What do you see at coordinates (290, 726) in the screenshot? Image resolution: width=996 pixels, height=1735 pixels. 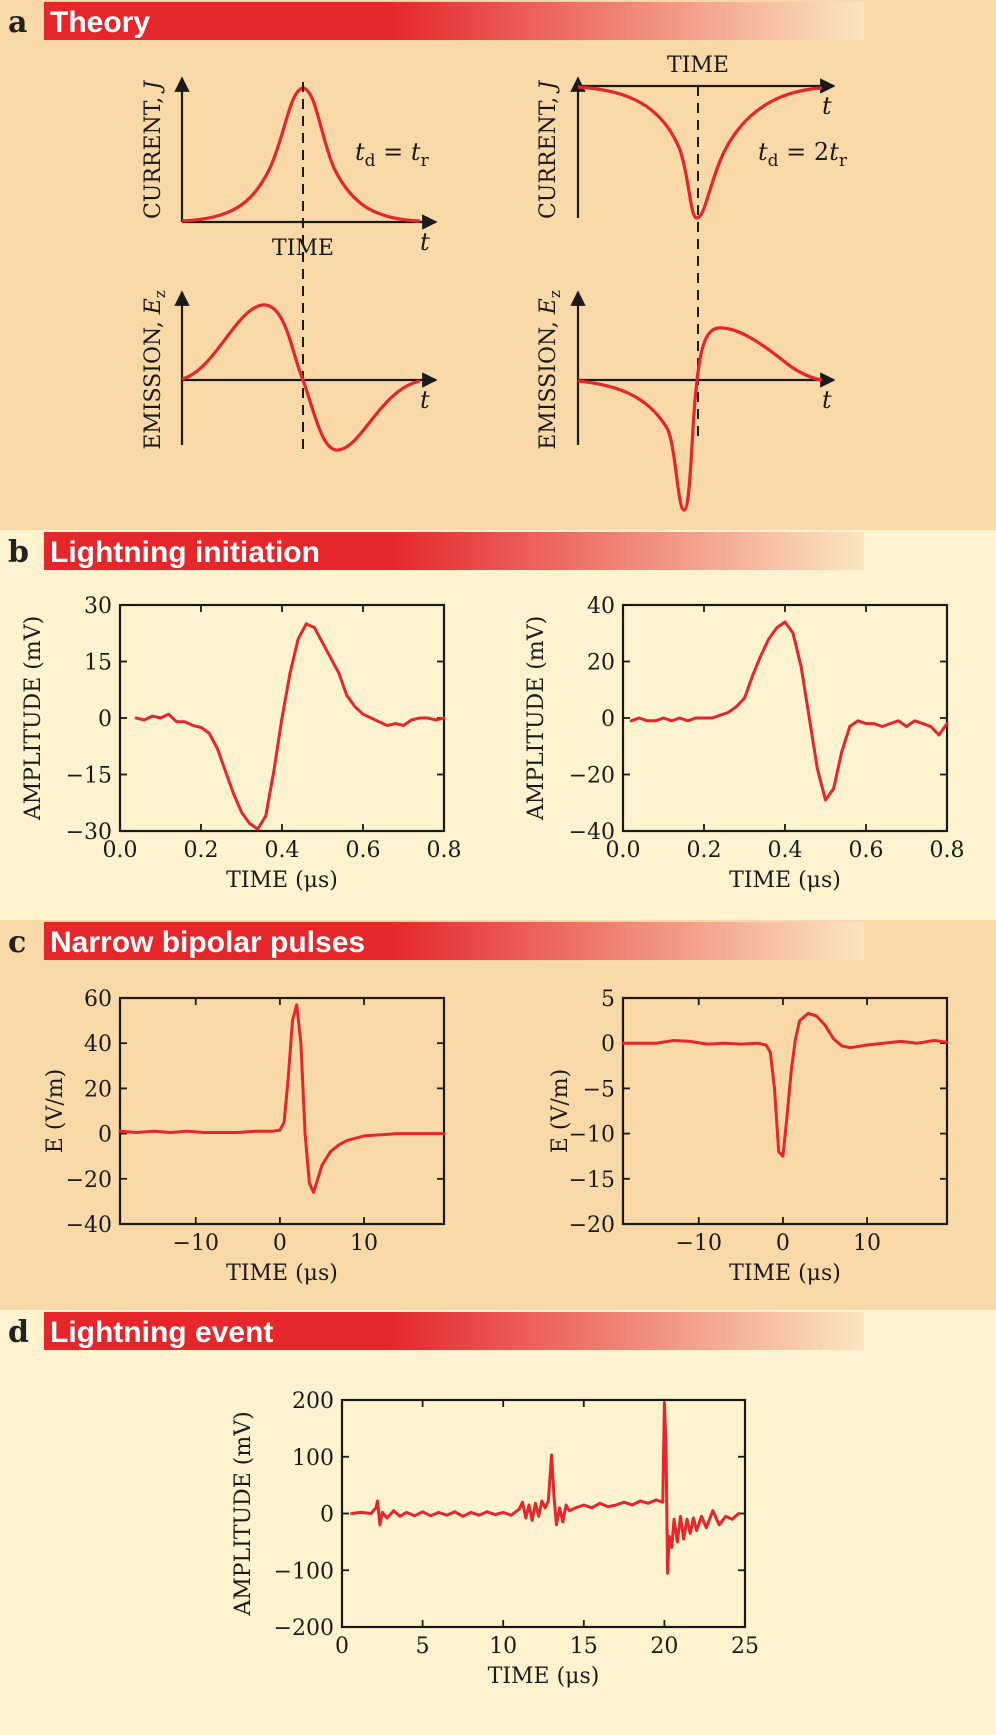 I see `b-left-series-line` at bounding box center [290, 726].